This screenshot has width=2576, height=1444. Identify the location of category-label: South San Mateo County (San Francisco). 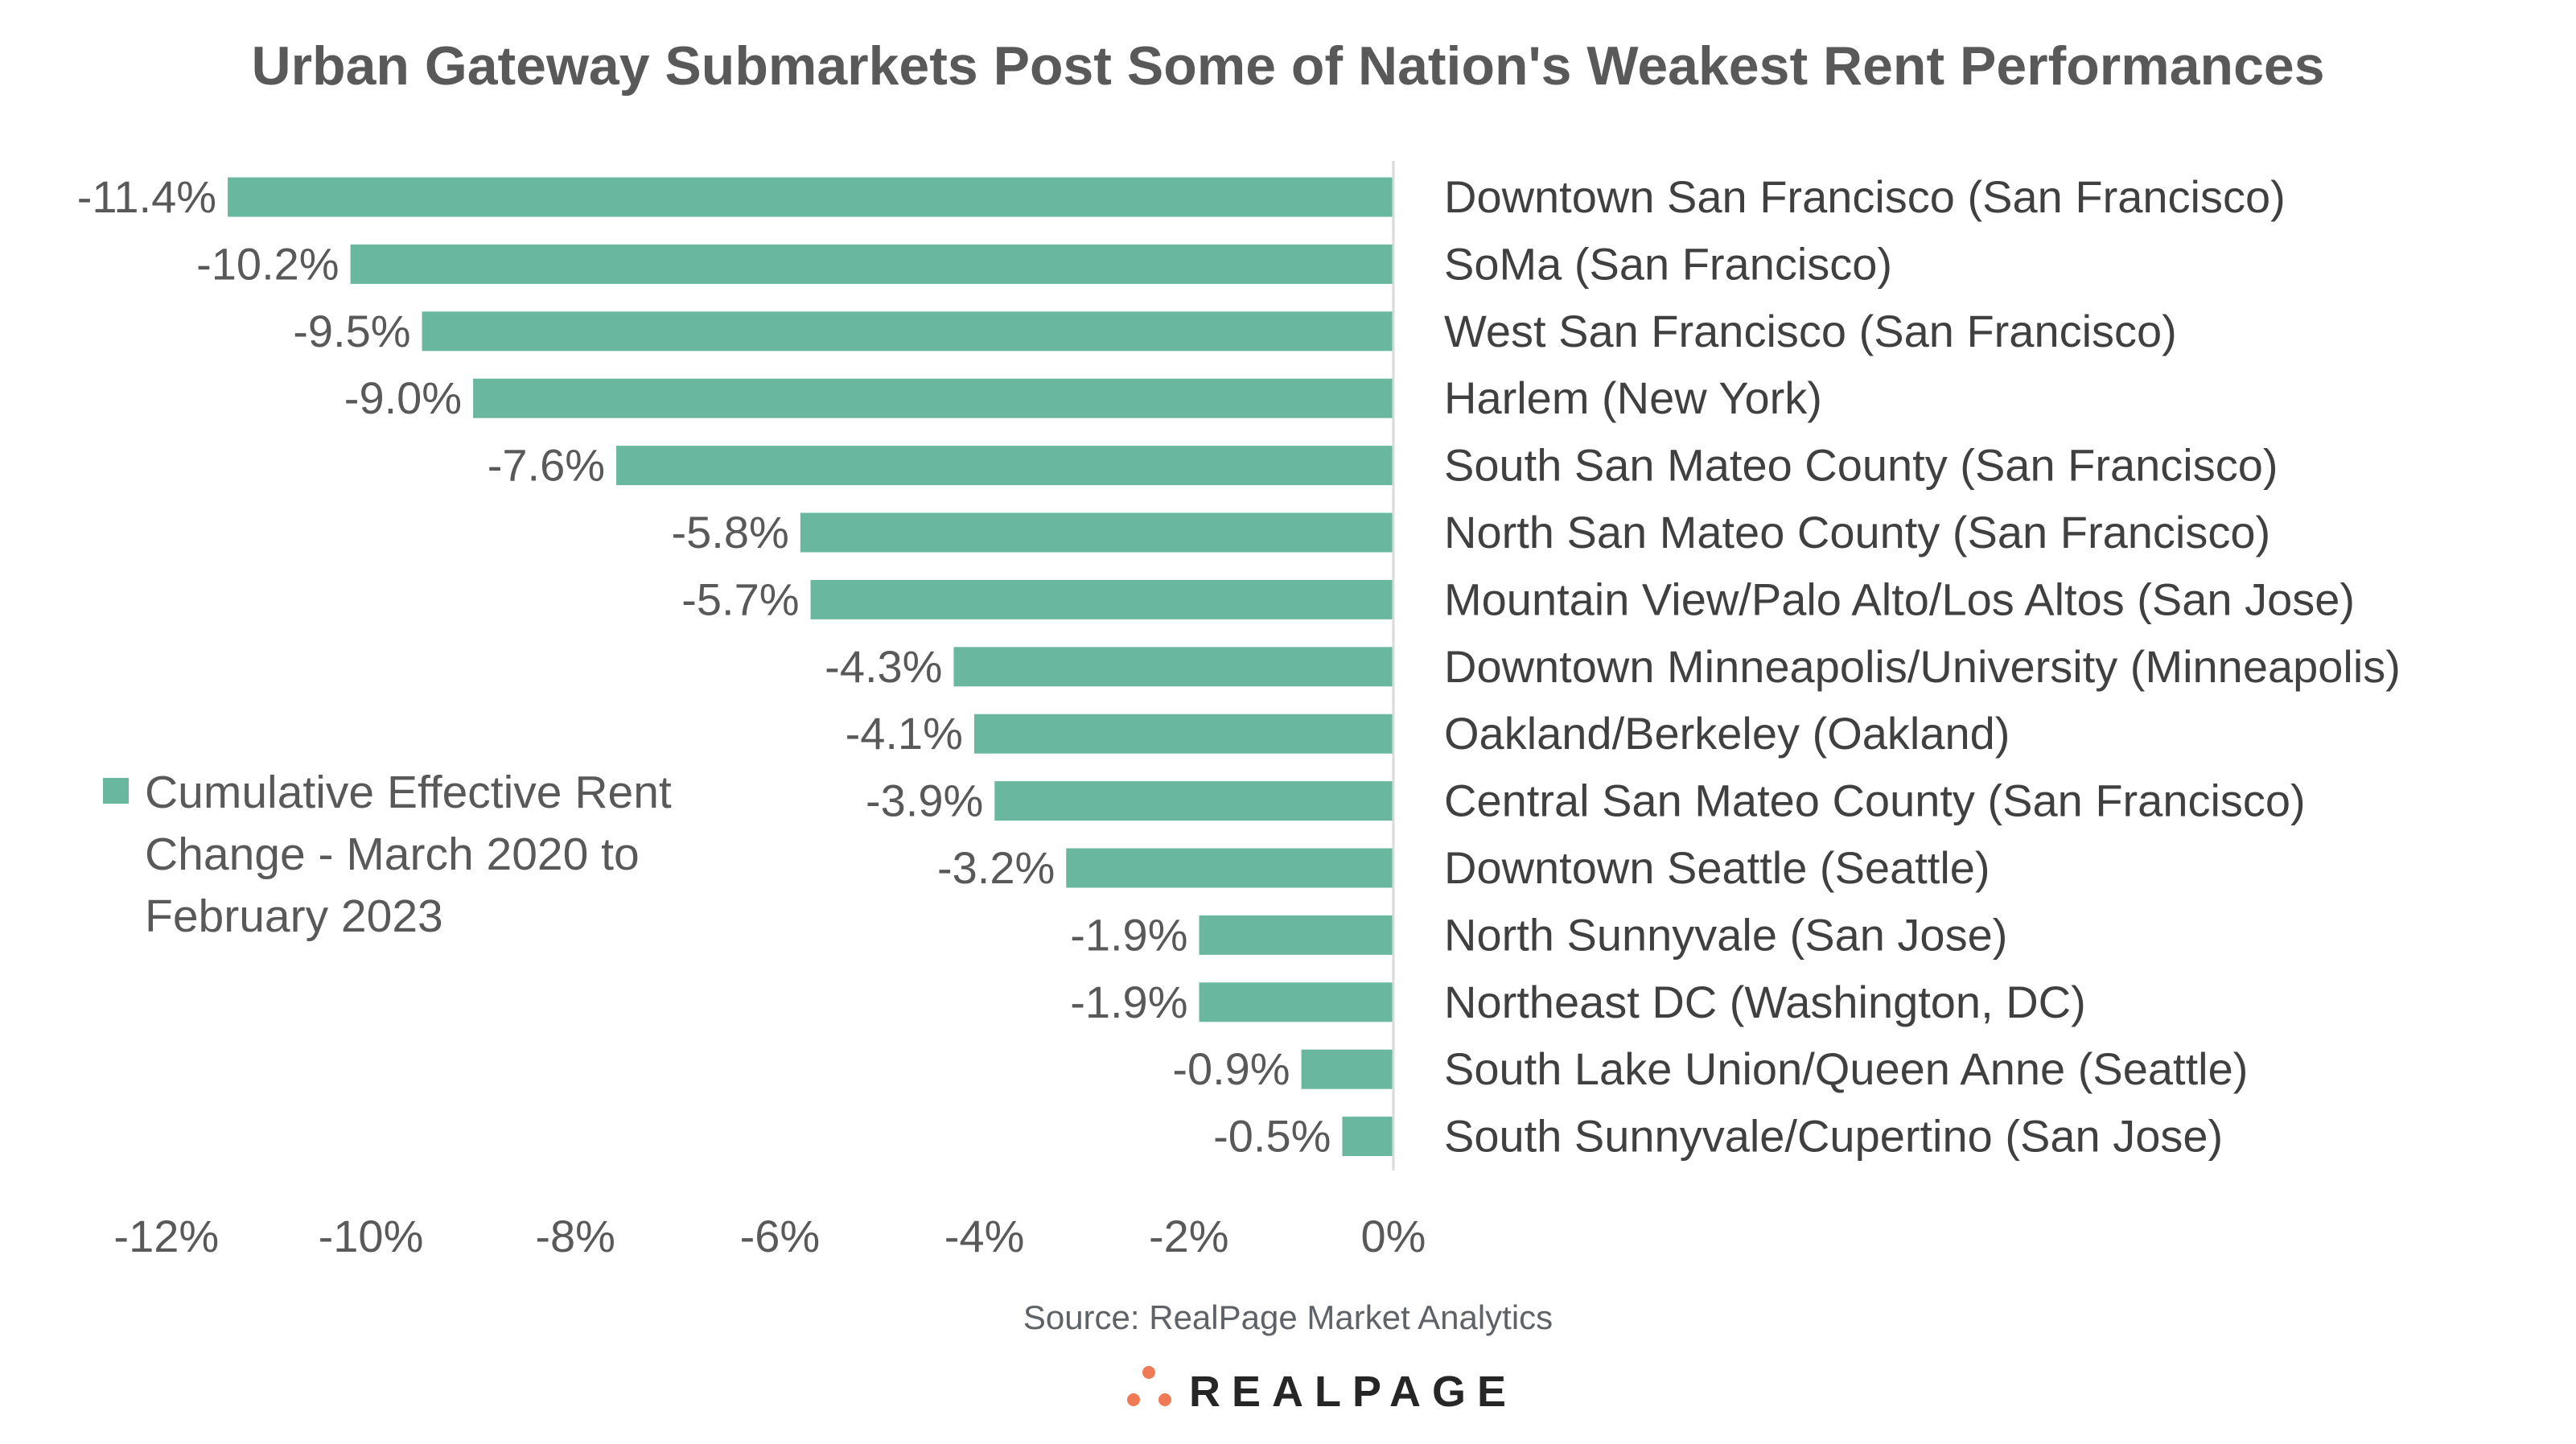
(1861, 465).